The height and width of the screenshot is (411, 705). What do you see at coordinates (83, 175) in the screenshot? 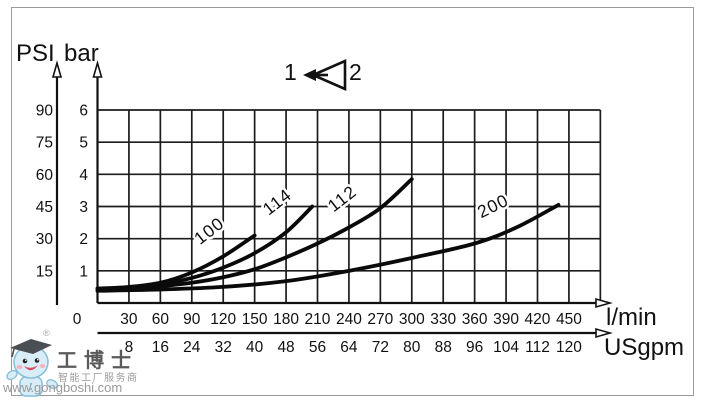
I see `bar-tick: 4` at bounding box center [83, 175].